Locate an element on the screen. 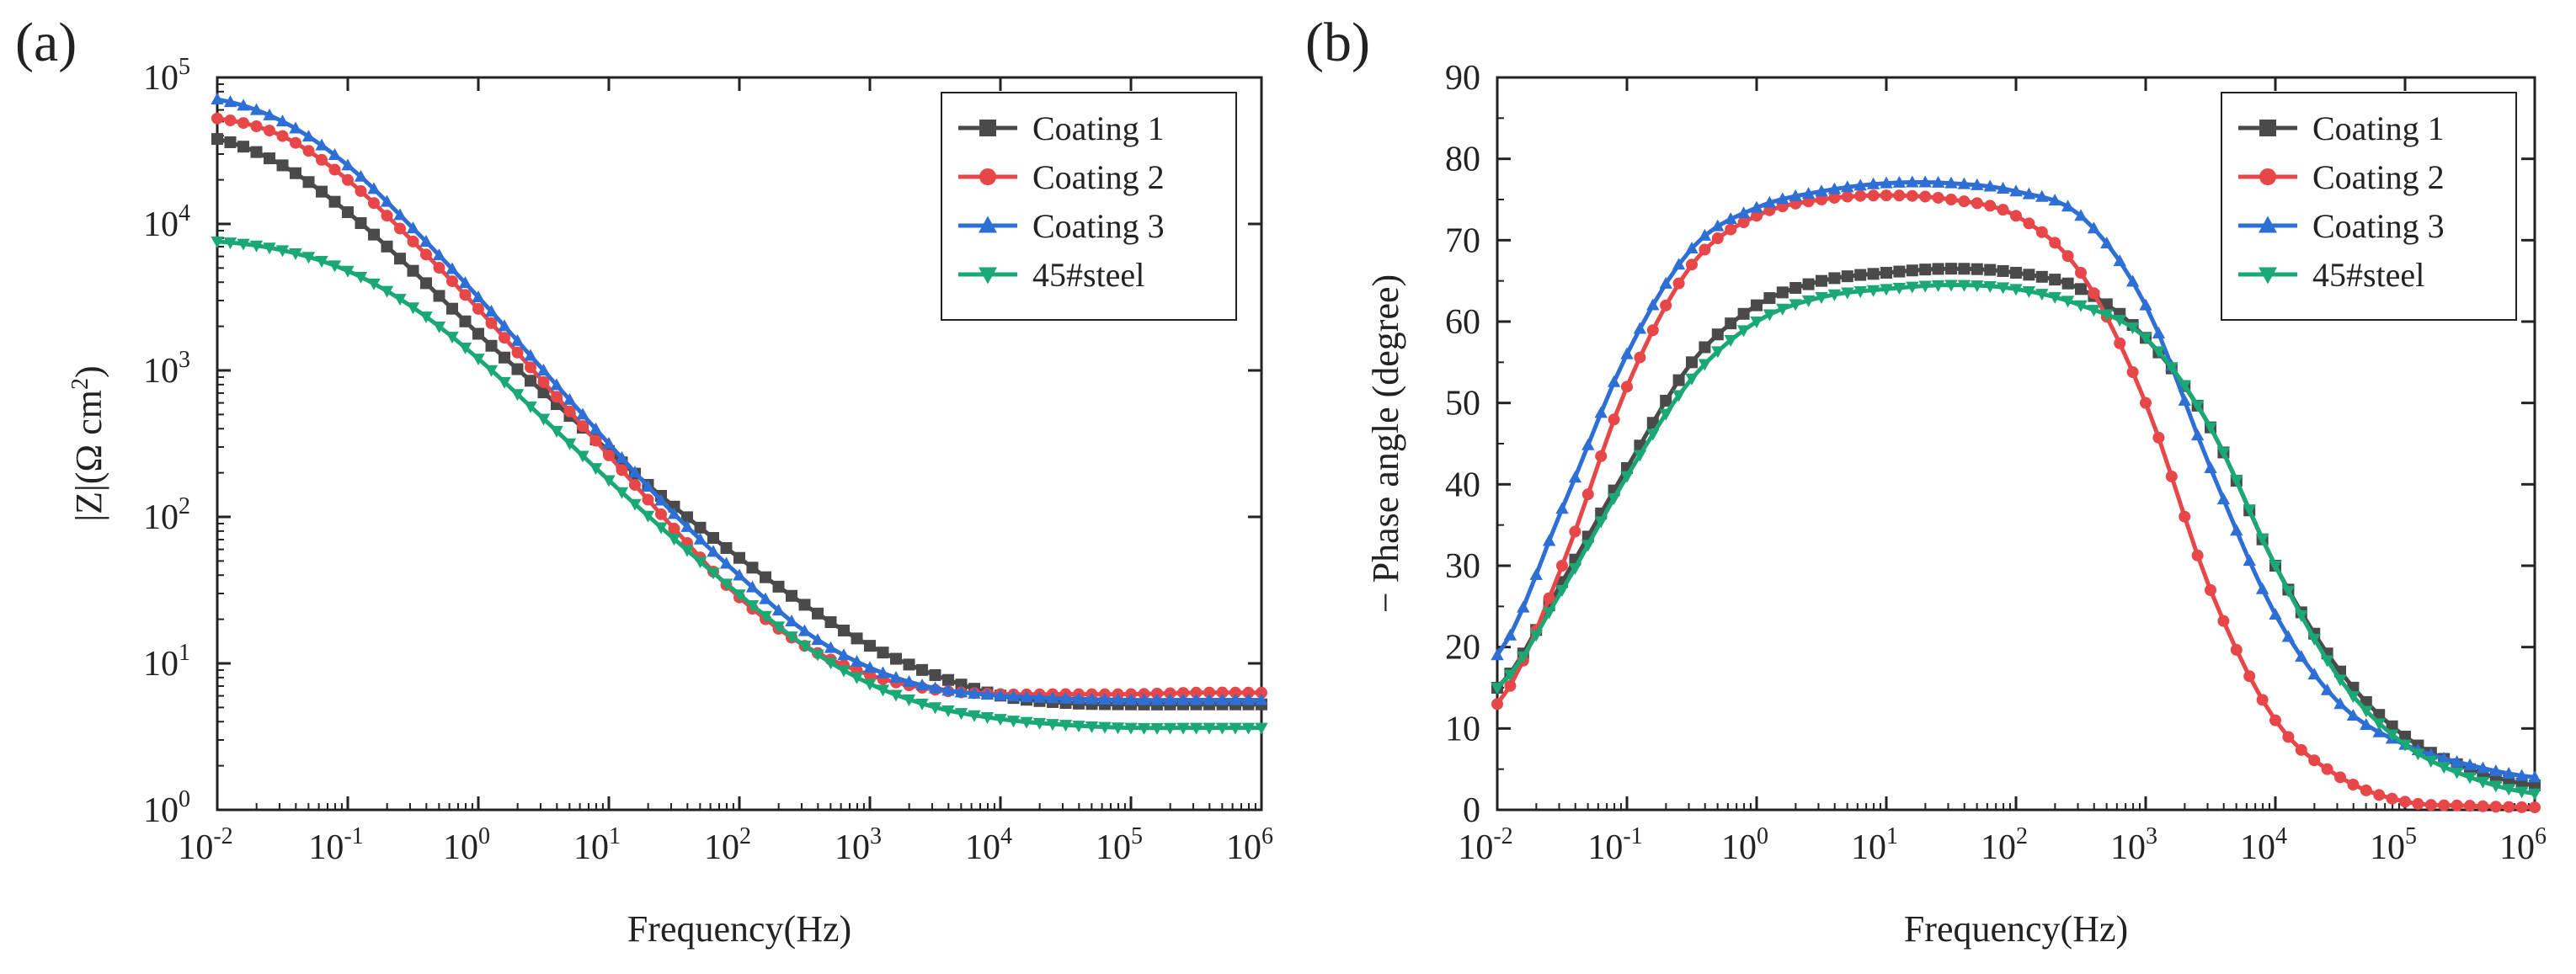  x-tick-label: 10⁵ is located at coordinates (1119, 845).